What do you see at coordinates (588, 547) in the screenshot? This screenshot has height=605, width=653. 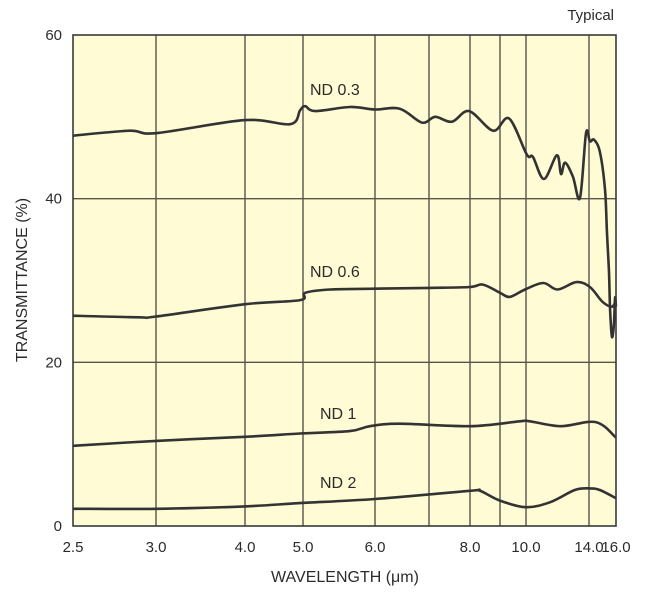 I see `x-tick-label: 14.0` at bounding box center [588, 547].